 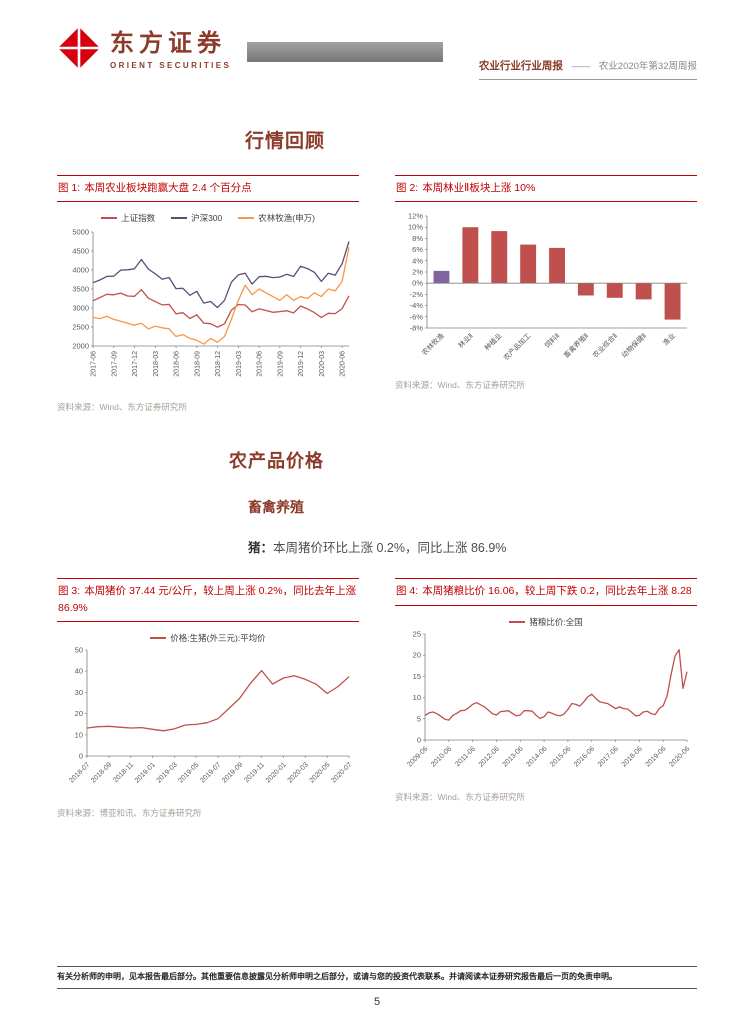 I want to click on svg-text: 2019-12, so click(x=301, y=364).